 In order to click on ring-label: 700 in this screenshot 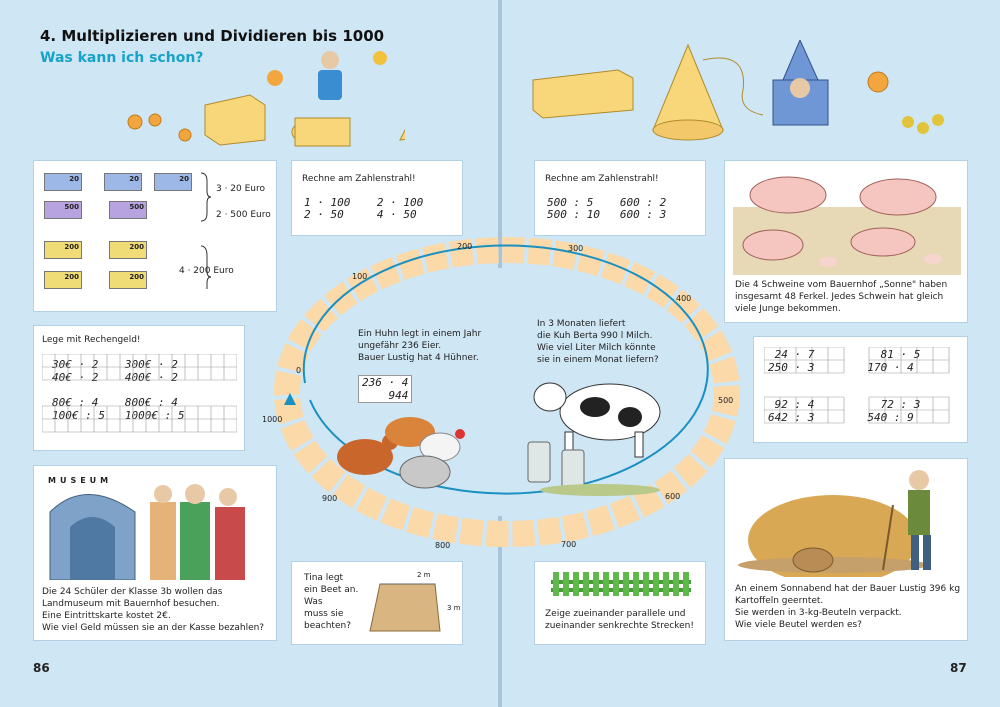, I will do `click(569, 544)`.